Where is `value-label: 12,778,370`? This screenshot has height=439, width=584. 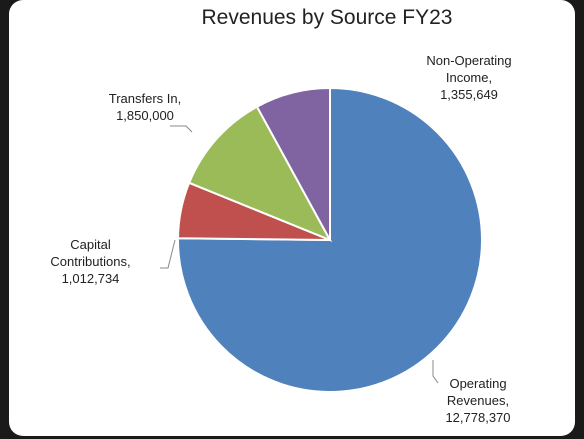 value-label: 12,778,370 is located at coordinates (478, 417).